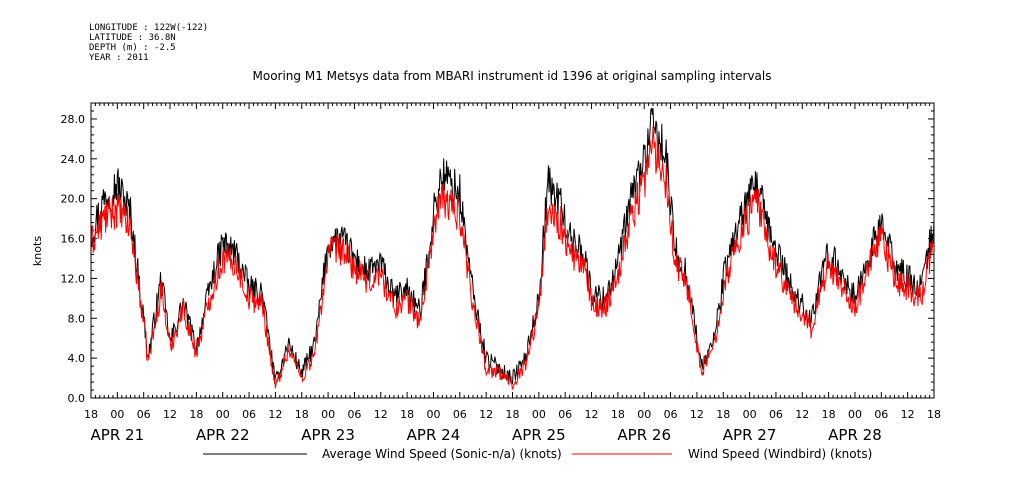 This screenshot has width=1009, height=504. What do you see at coordinates (73, 159) in the screenshot?
I see `y-tick-label: 24.0` at bounding box center [73, 159].